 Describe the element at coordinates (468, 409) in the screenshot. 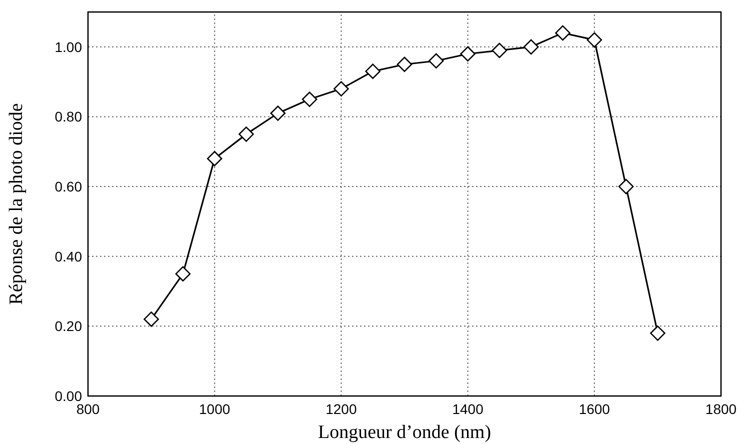

I see `x-tick-label: 1400` at that location.